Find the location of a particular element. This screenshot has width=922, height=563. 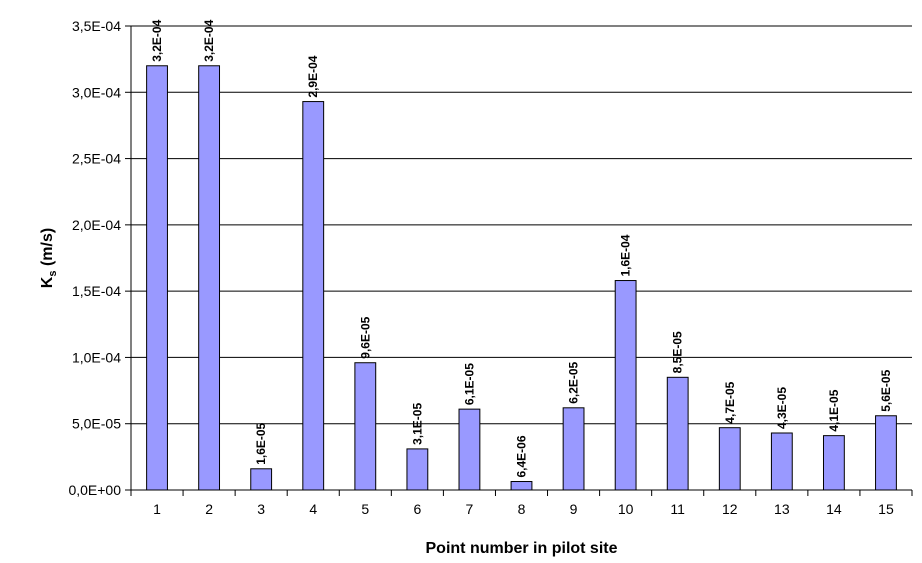

data-label: 6,2E-05 is located at coordinates (574, 382).